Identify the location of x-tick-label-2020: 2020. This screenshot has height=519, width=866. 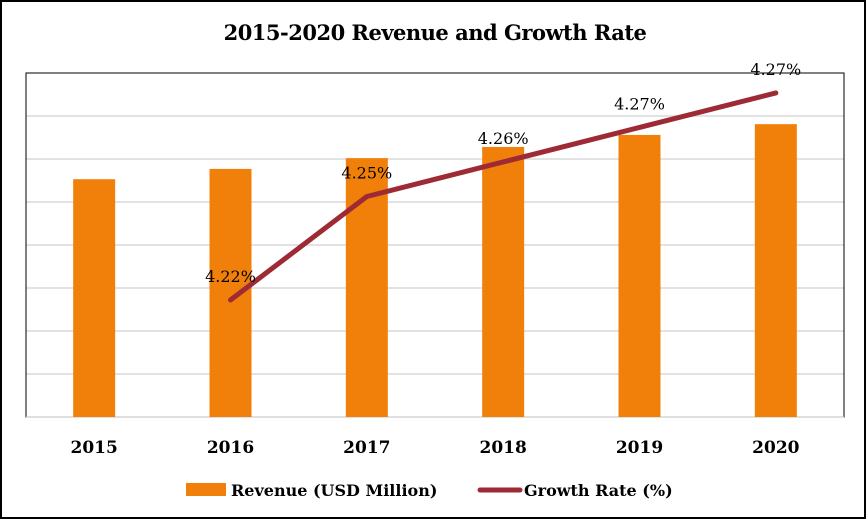
(775, 448).